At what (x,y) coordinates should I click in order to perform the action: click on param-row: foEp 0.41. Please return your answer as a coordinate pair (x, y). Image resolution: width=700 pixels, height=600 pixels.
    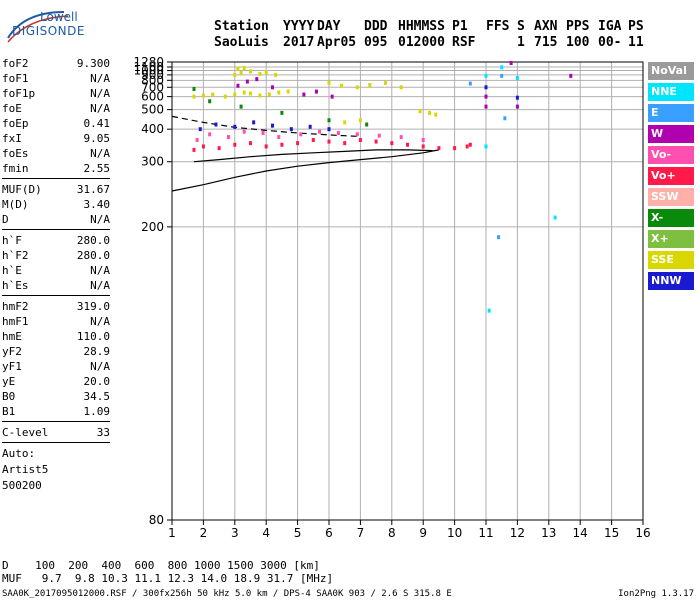
    Looking at the image, I should click on (56, 123).